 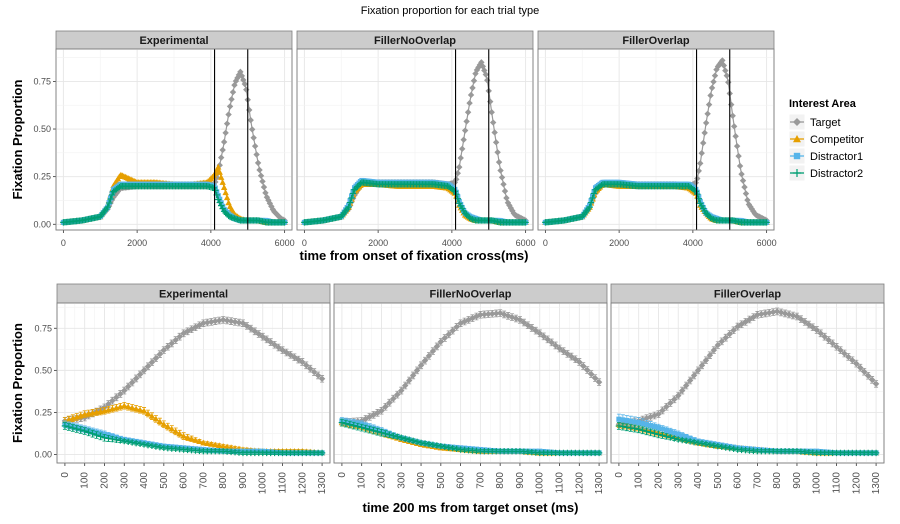 I want to click on top-facet-filleroverlap: FillerOverlap 0 2000 4000 6000, so click(x=657, y=139).